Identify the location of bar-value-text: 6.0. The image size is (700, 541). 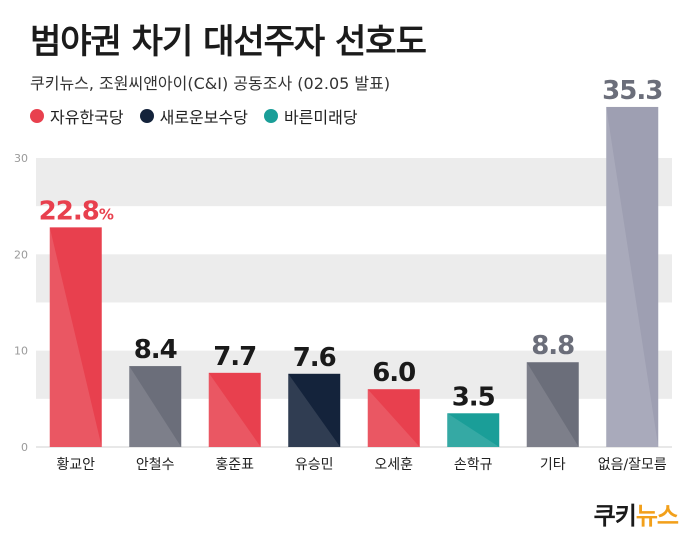
(393, 373).